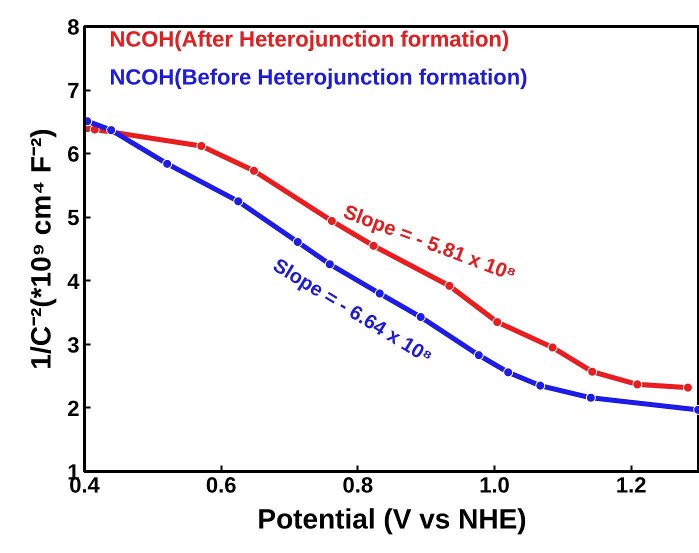 The width and height of the screenshot is (699, 553). What do you see at coordinates (494, 485) in the screenshot?
I see `x-tick-label: 1.0` at bounding box center [494, 485].